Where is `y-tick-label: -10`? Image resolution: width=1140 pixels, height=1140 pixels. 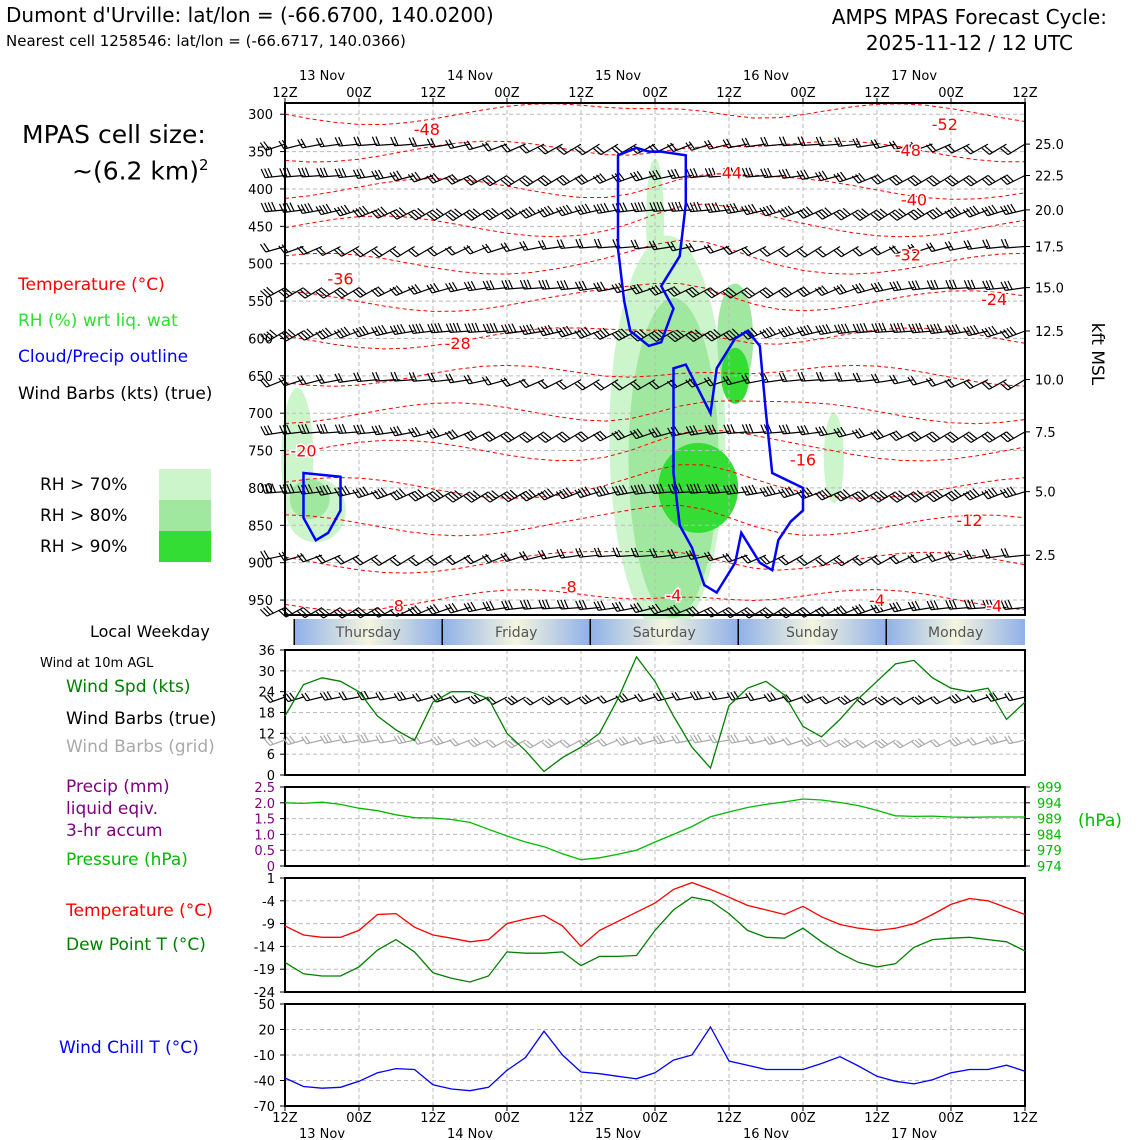 y-tick-label: -10 is located at coordinates (264, 1056).